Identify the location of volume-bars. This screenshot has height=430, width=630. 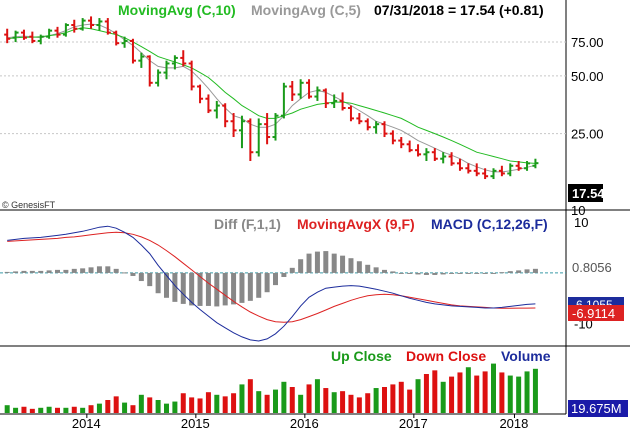
(271, 388).